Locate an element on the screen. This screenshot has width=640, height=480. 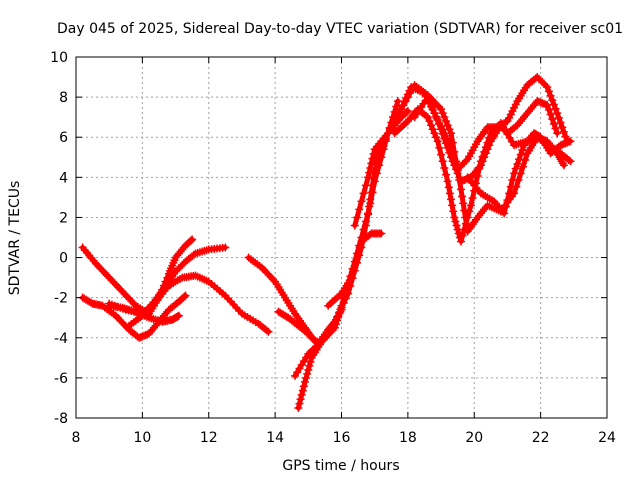
y-tick-label: -2 is located at coordinates (61, 299).